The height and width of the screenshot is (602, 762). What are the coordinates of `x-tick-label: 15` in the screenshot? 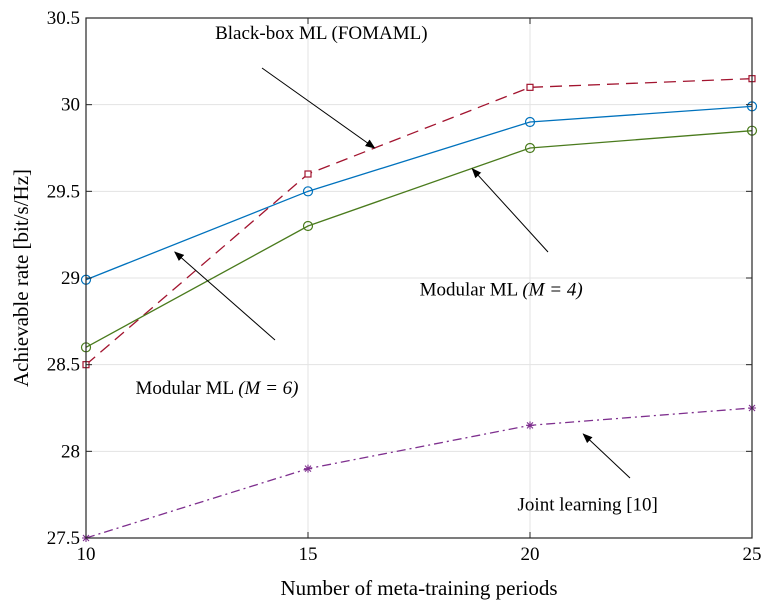 It's located at (308, 554).